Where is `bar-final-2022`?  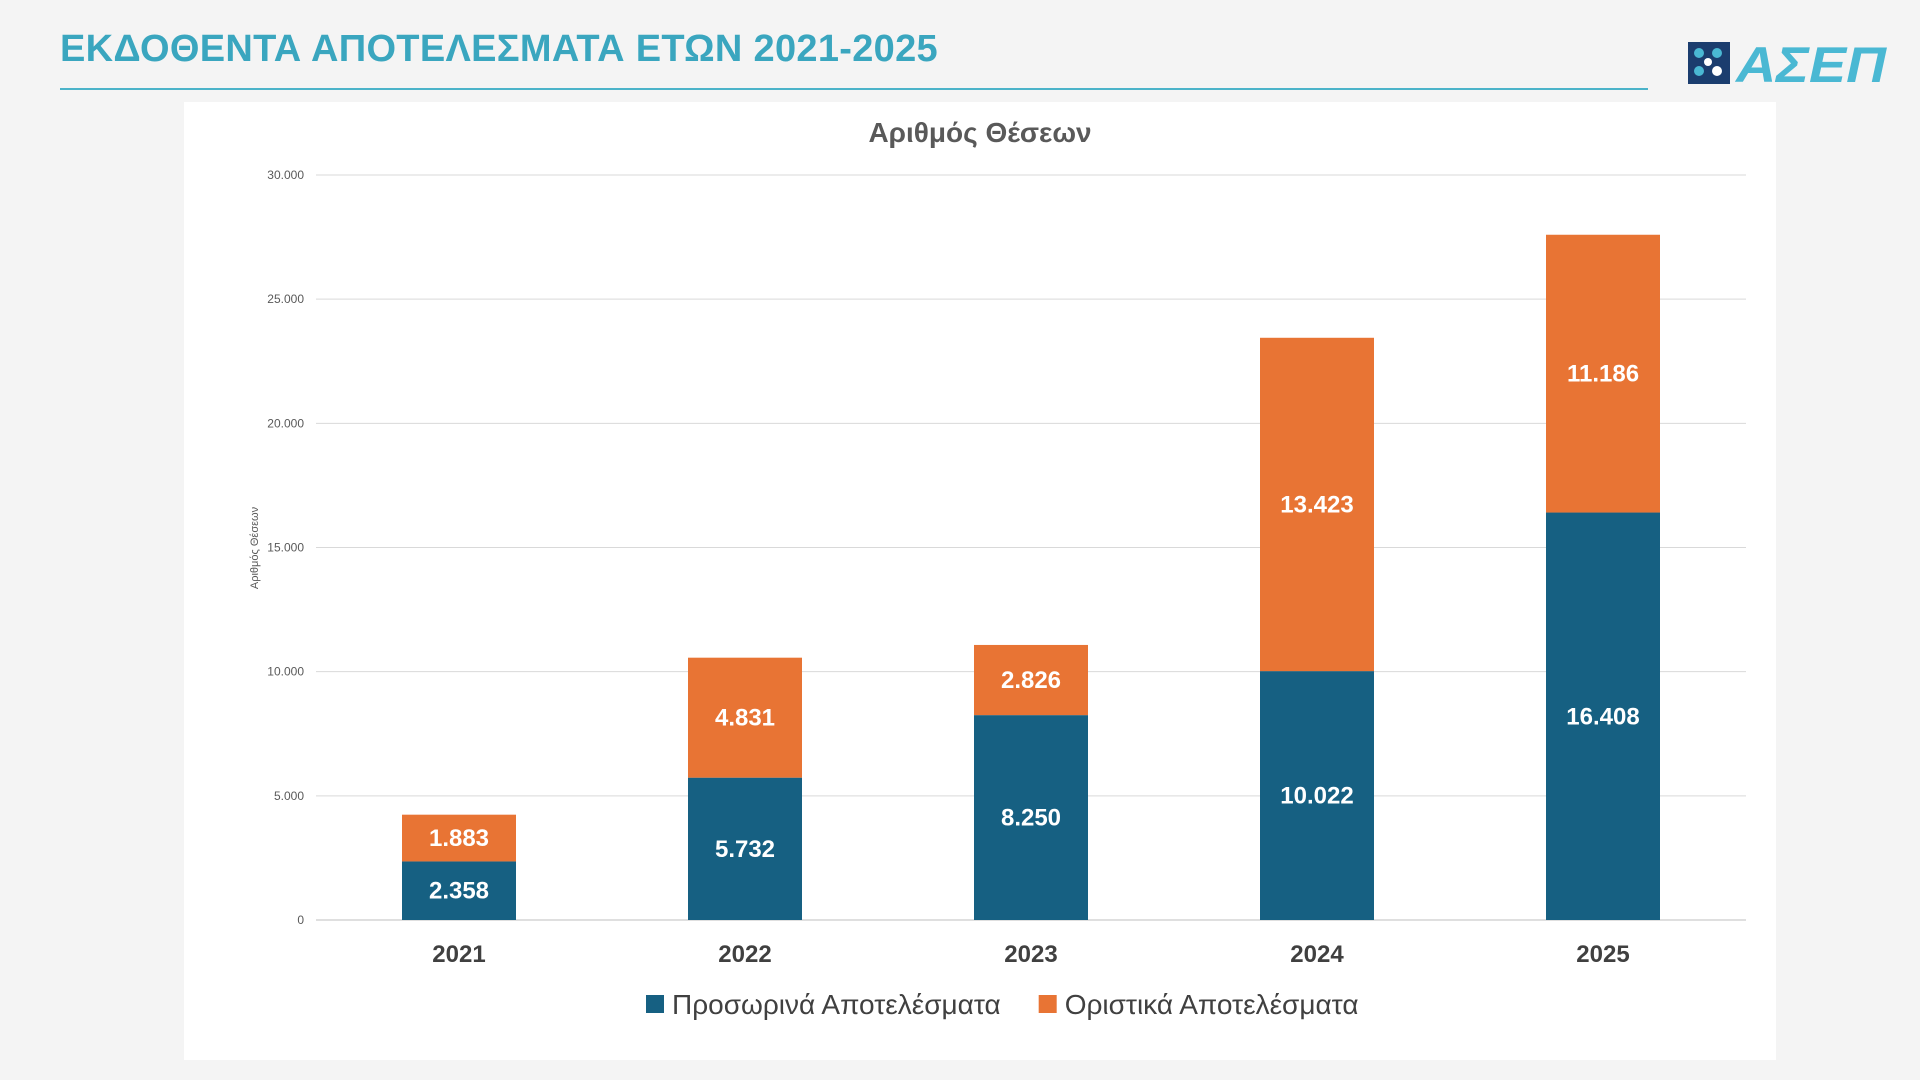 bar-final-2022 is located at coordinates (745, 717).